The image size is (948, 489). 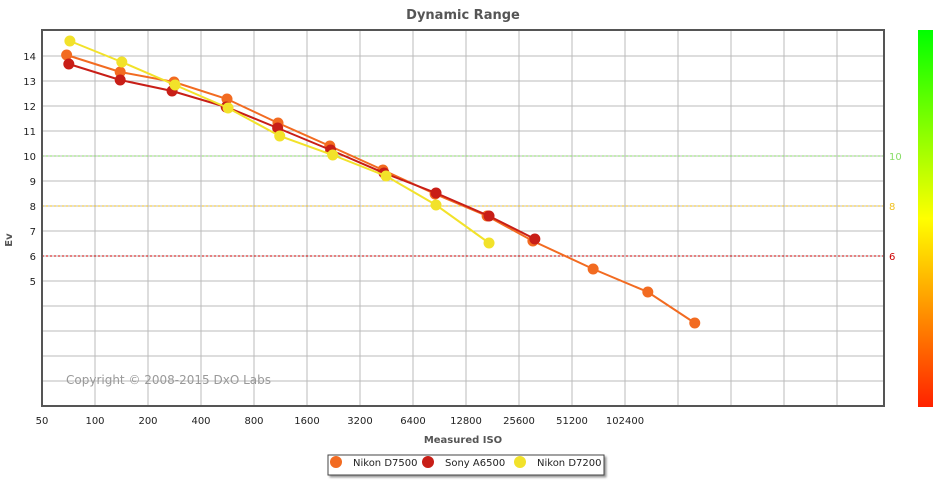 What do you see at coordinates (475, 463) in the screenshot?
I see `legend-label: Sony A6500` at bounding box center [475, 463].